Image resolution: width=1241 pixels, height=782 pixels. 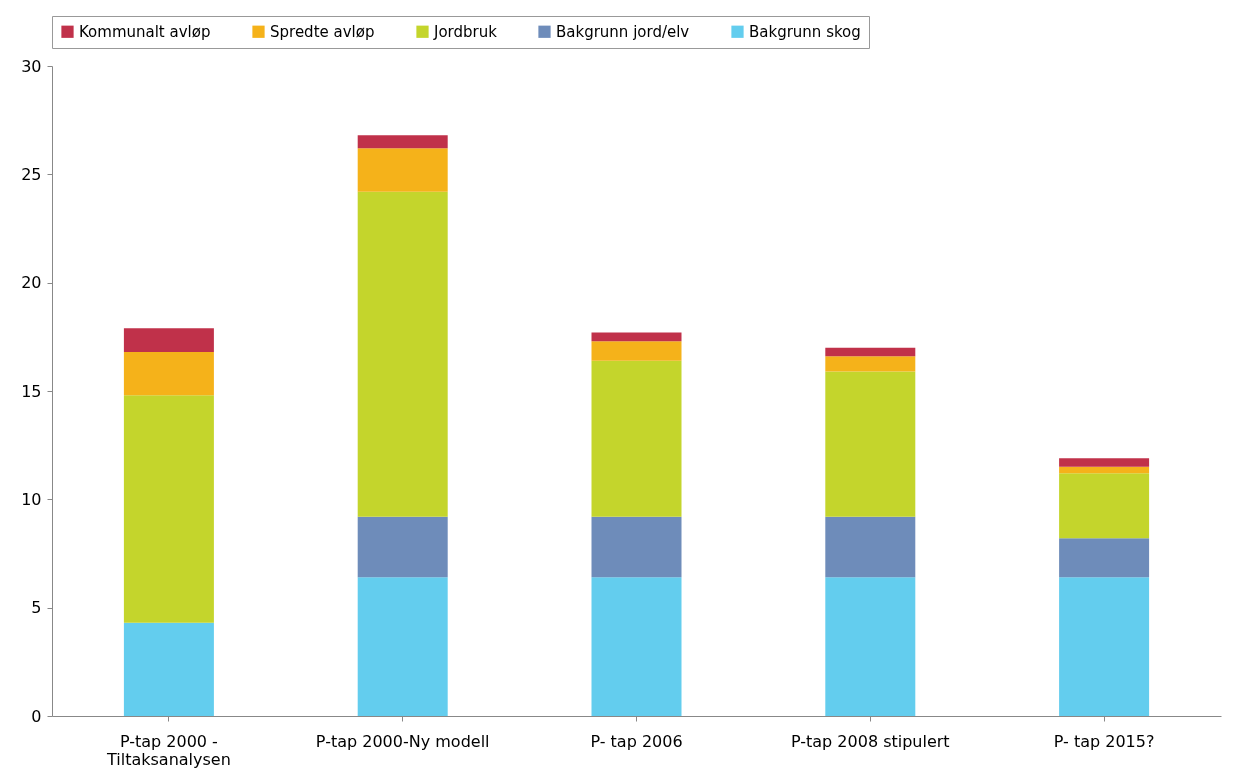 I want to click on x-tick-label: P- tap 2006, so click(x=636, y=741).